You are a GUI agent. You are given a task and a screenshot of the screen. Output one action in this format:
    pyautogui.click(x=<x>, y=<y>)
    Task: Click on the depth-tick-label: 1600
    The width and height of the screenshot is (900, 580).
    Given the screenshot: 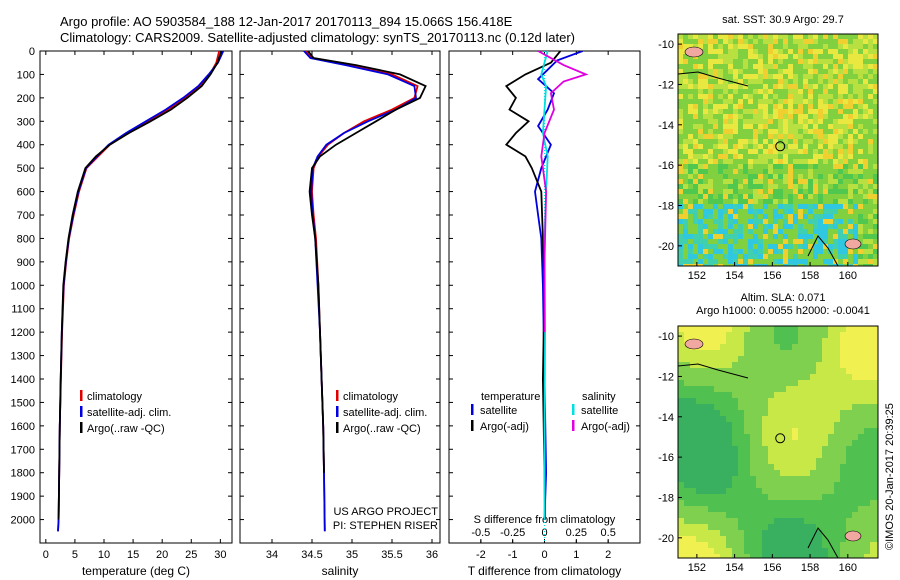 What is the action you would take?
    pyautogui.click(x=23, y=427)
    